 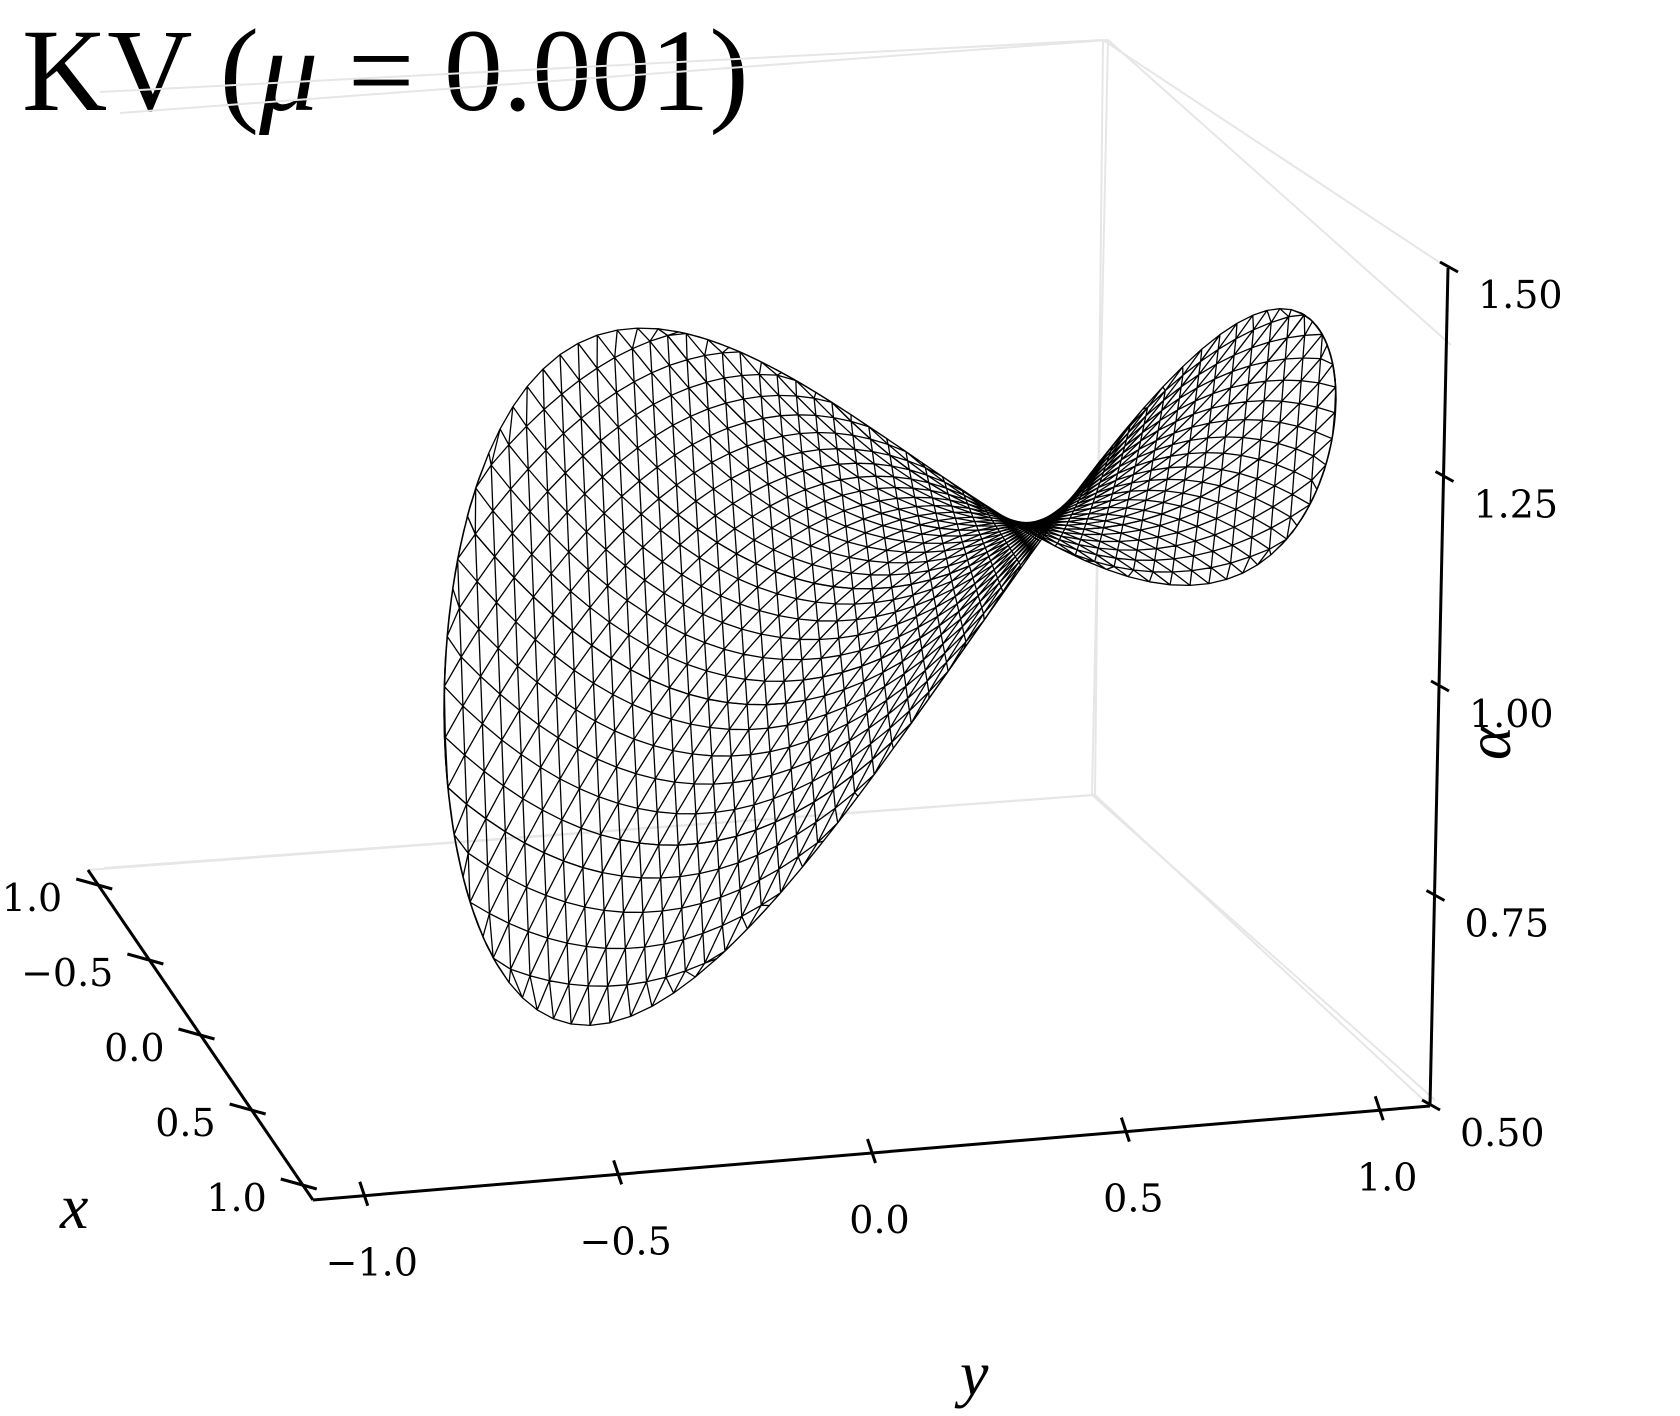 What do you see at coordinates (236, 1198) in the screenshot?
I see `x-tick-label: 1.0` at bounding box center [236, 1198].